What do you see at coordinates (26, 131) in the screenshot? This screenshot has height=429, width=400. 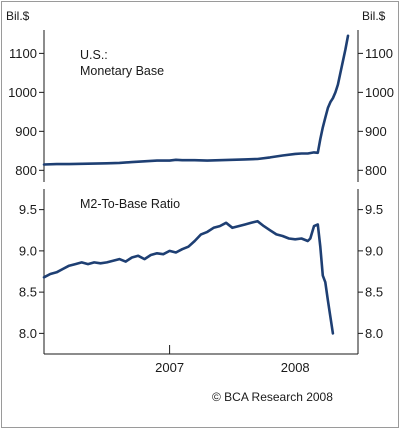 I see `top-left-tick-label: 900` at bounding box center [26, 131].